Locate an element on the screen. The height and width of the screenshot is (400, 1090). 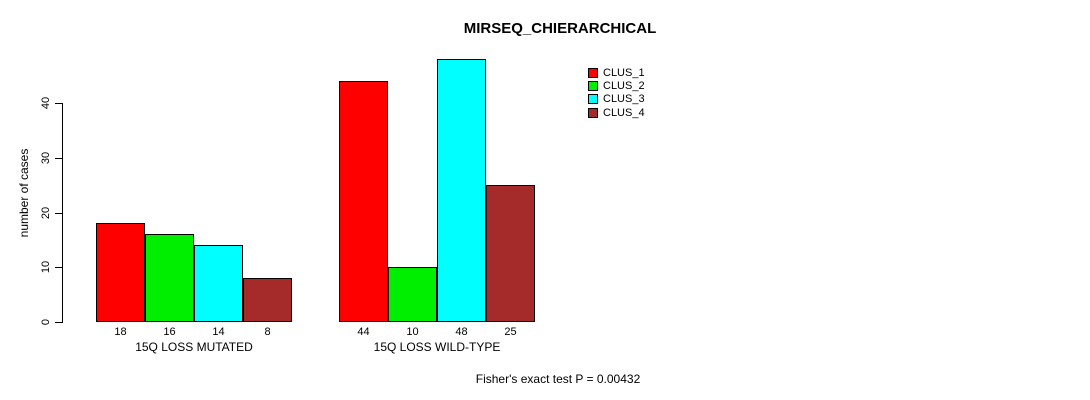
legend-item-clus_1: CLUS_1 is located at coordinates (616, 72).